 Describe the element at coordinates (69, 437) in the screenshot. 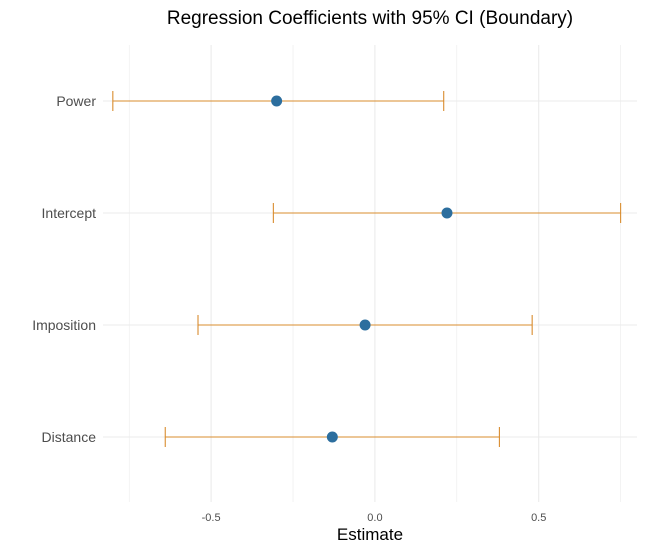

I see `y-tick-label: Distance` at that location.